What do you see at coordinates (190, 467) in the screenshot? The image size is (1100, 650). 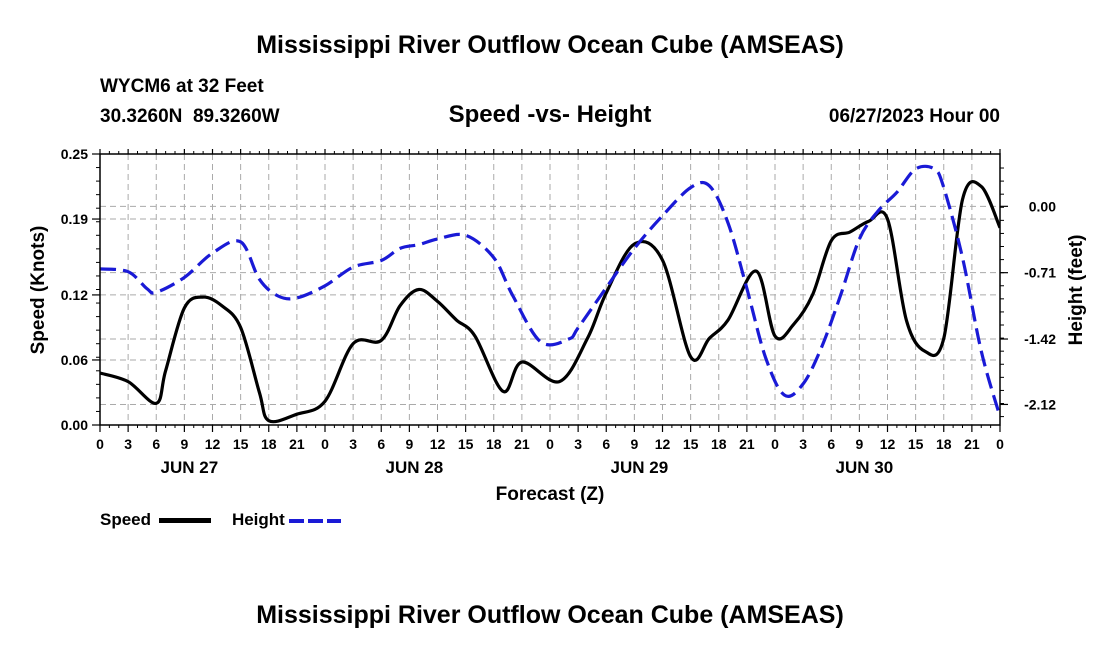 I see `day-label: JUN 27` at bounding box center [190, 467].